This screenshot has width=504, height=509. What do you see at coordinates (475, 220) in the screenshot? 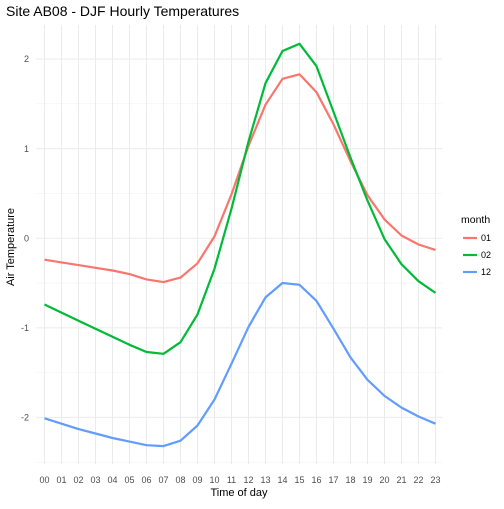
I see `legend-title: month` at bounding box center [475, 220].